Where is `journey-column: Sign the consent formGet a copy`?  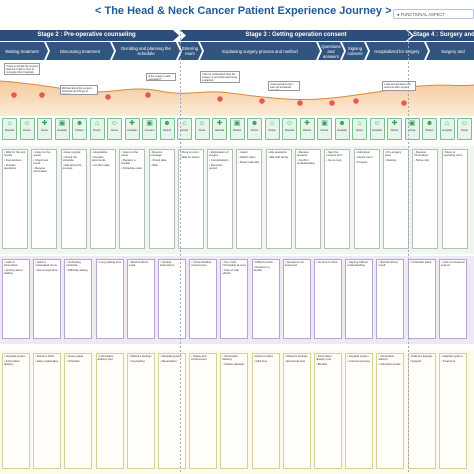
journey-column: Sign the consent formGet a copy is located at coordinates (337, 199).